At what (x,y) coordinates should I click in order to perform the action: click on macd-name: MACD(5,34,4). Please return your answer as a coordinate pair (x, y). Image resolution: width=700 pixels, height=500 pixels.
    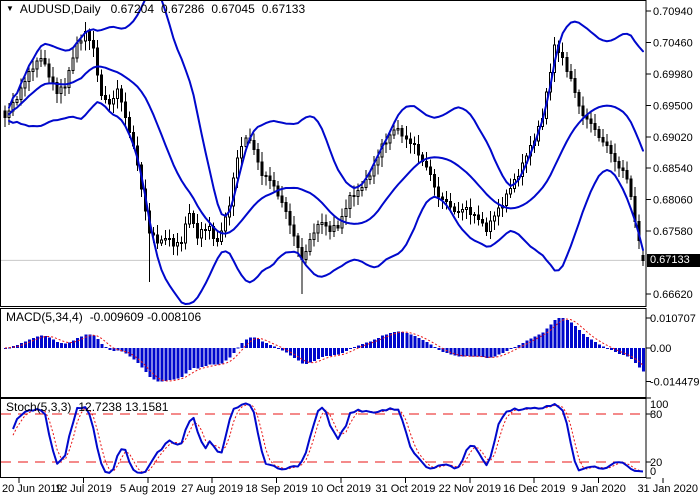
    Looking at the image, I should click on (44, 317).